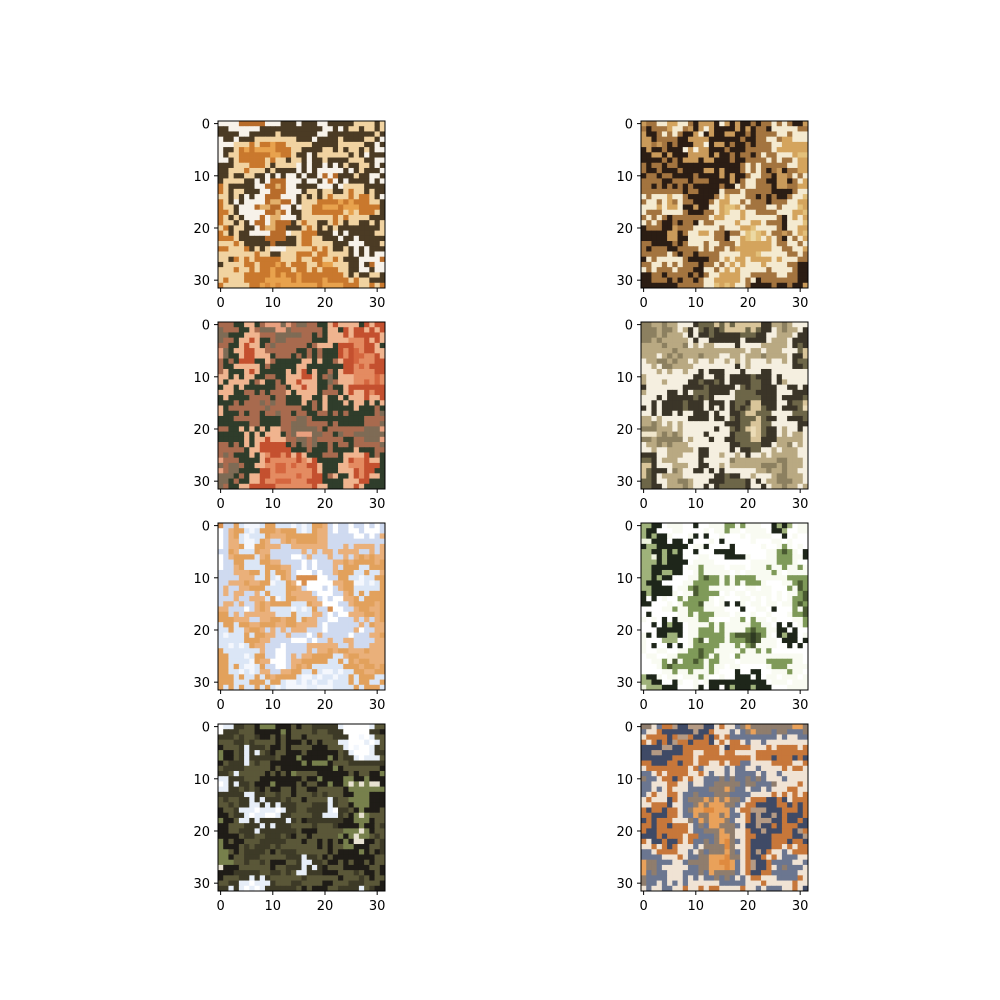 The image size is (1000, 1000). I want to click on sample-image-r1c1, so click(302, 205).